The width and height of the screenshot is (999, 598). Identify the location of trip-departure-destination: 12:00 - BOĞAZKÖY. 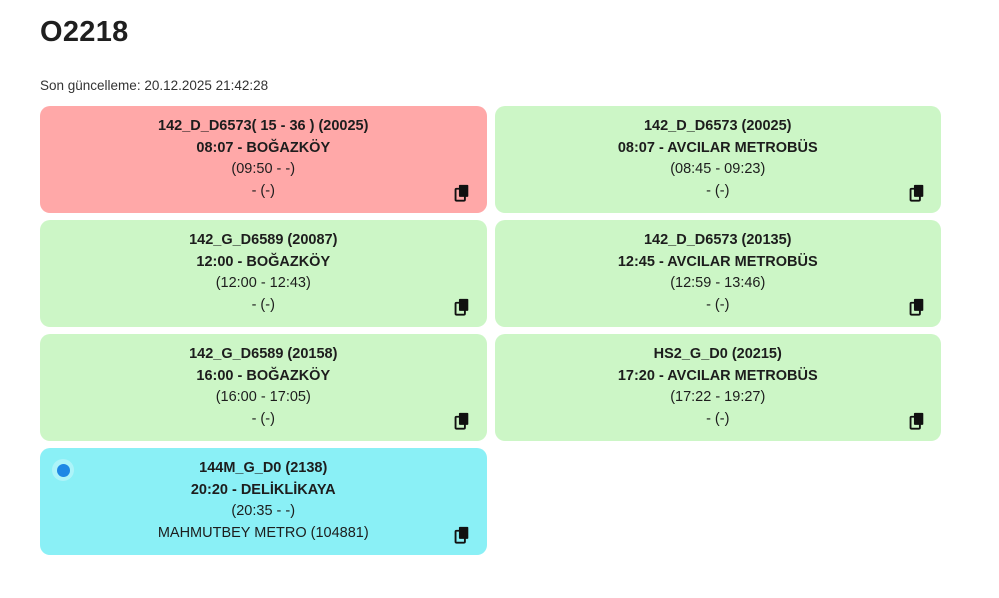
(263, 261).